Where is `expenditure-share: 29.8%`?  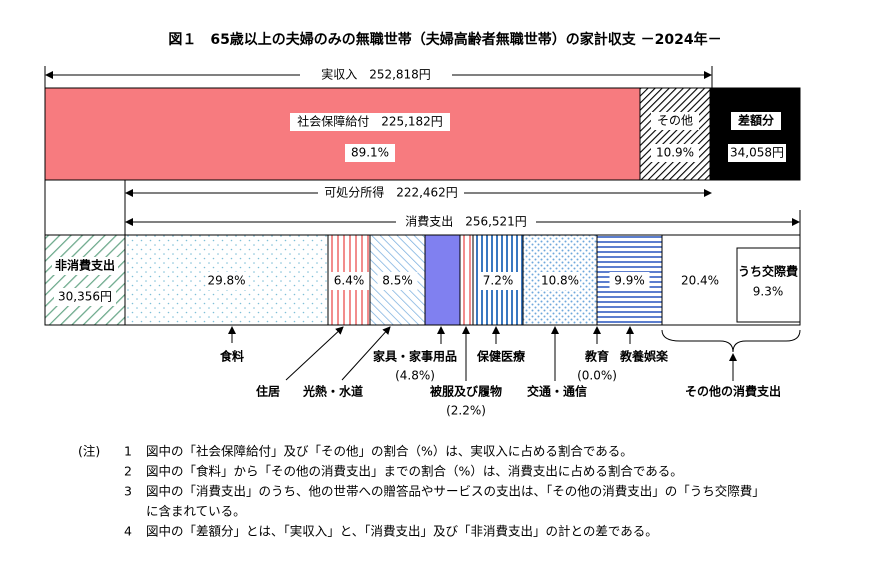
expenditure-share: 29.8% is located at coordinates (226, 281).